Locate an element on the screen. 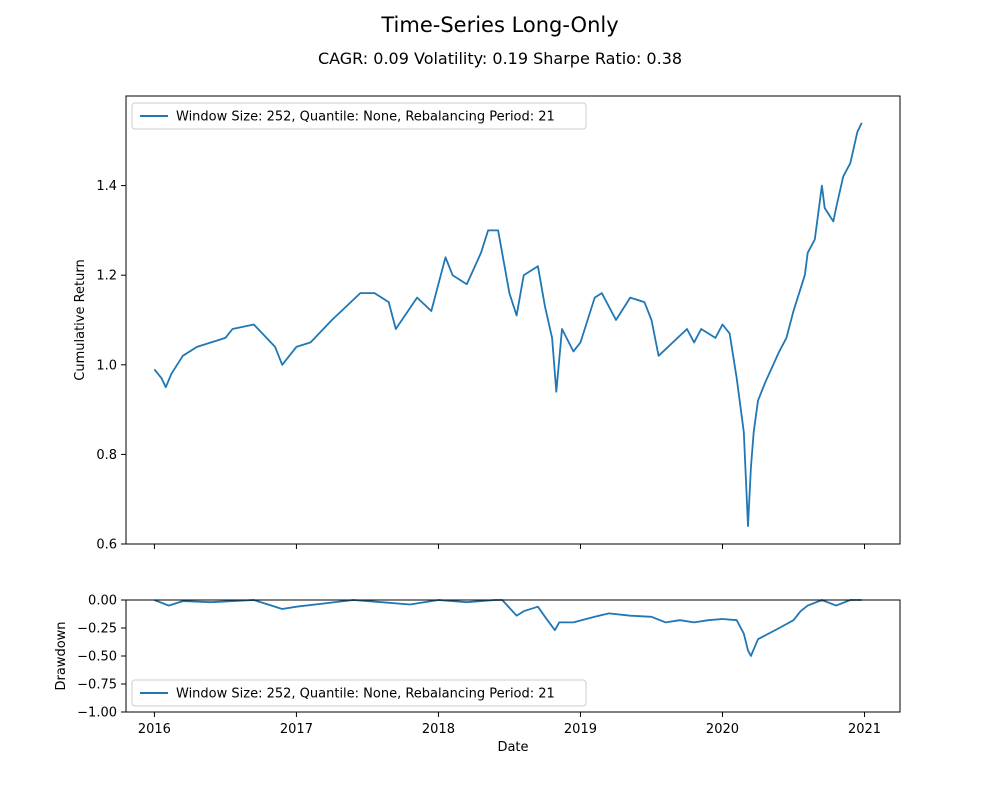 This screenshot has height=800, width=1000. y-tick-label: −0.50 is located at coordinates (97, 657).